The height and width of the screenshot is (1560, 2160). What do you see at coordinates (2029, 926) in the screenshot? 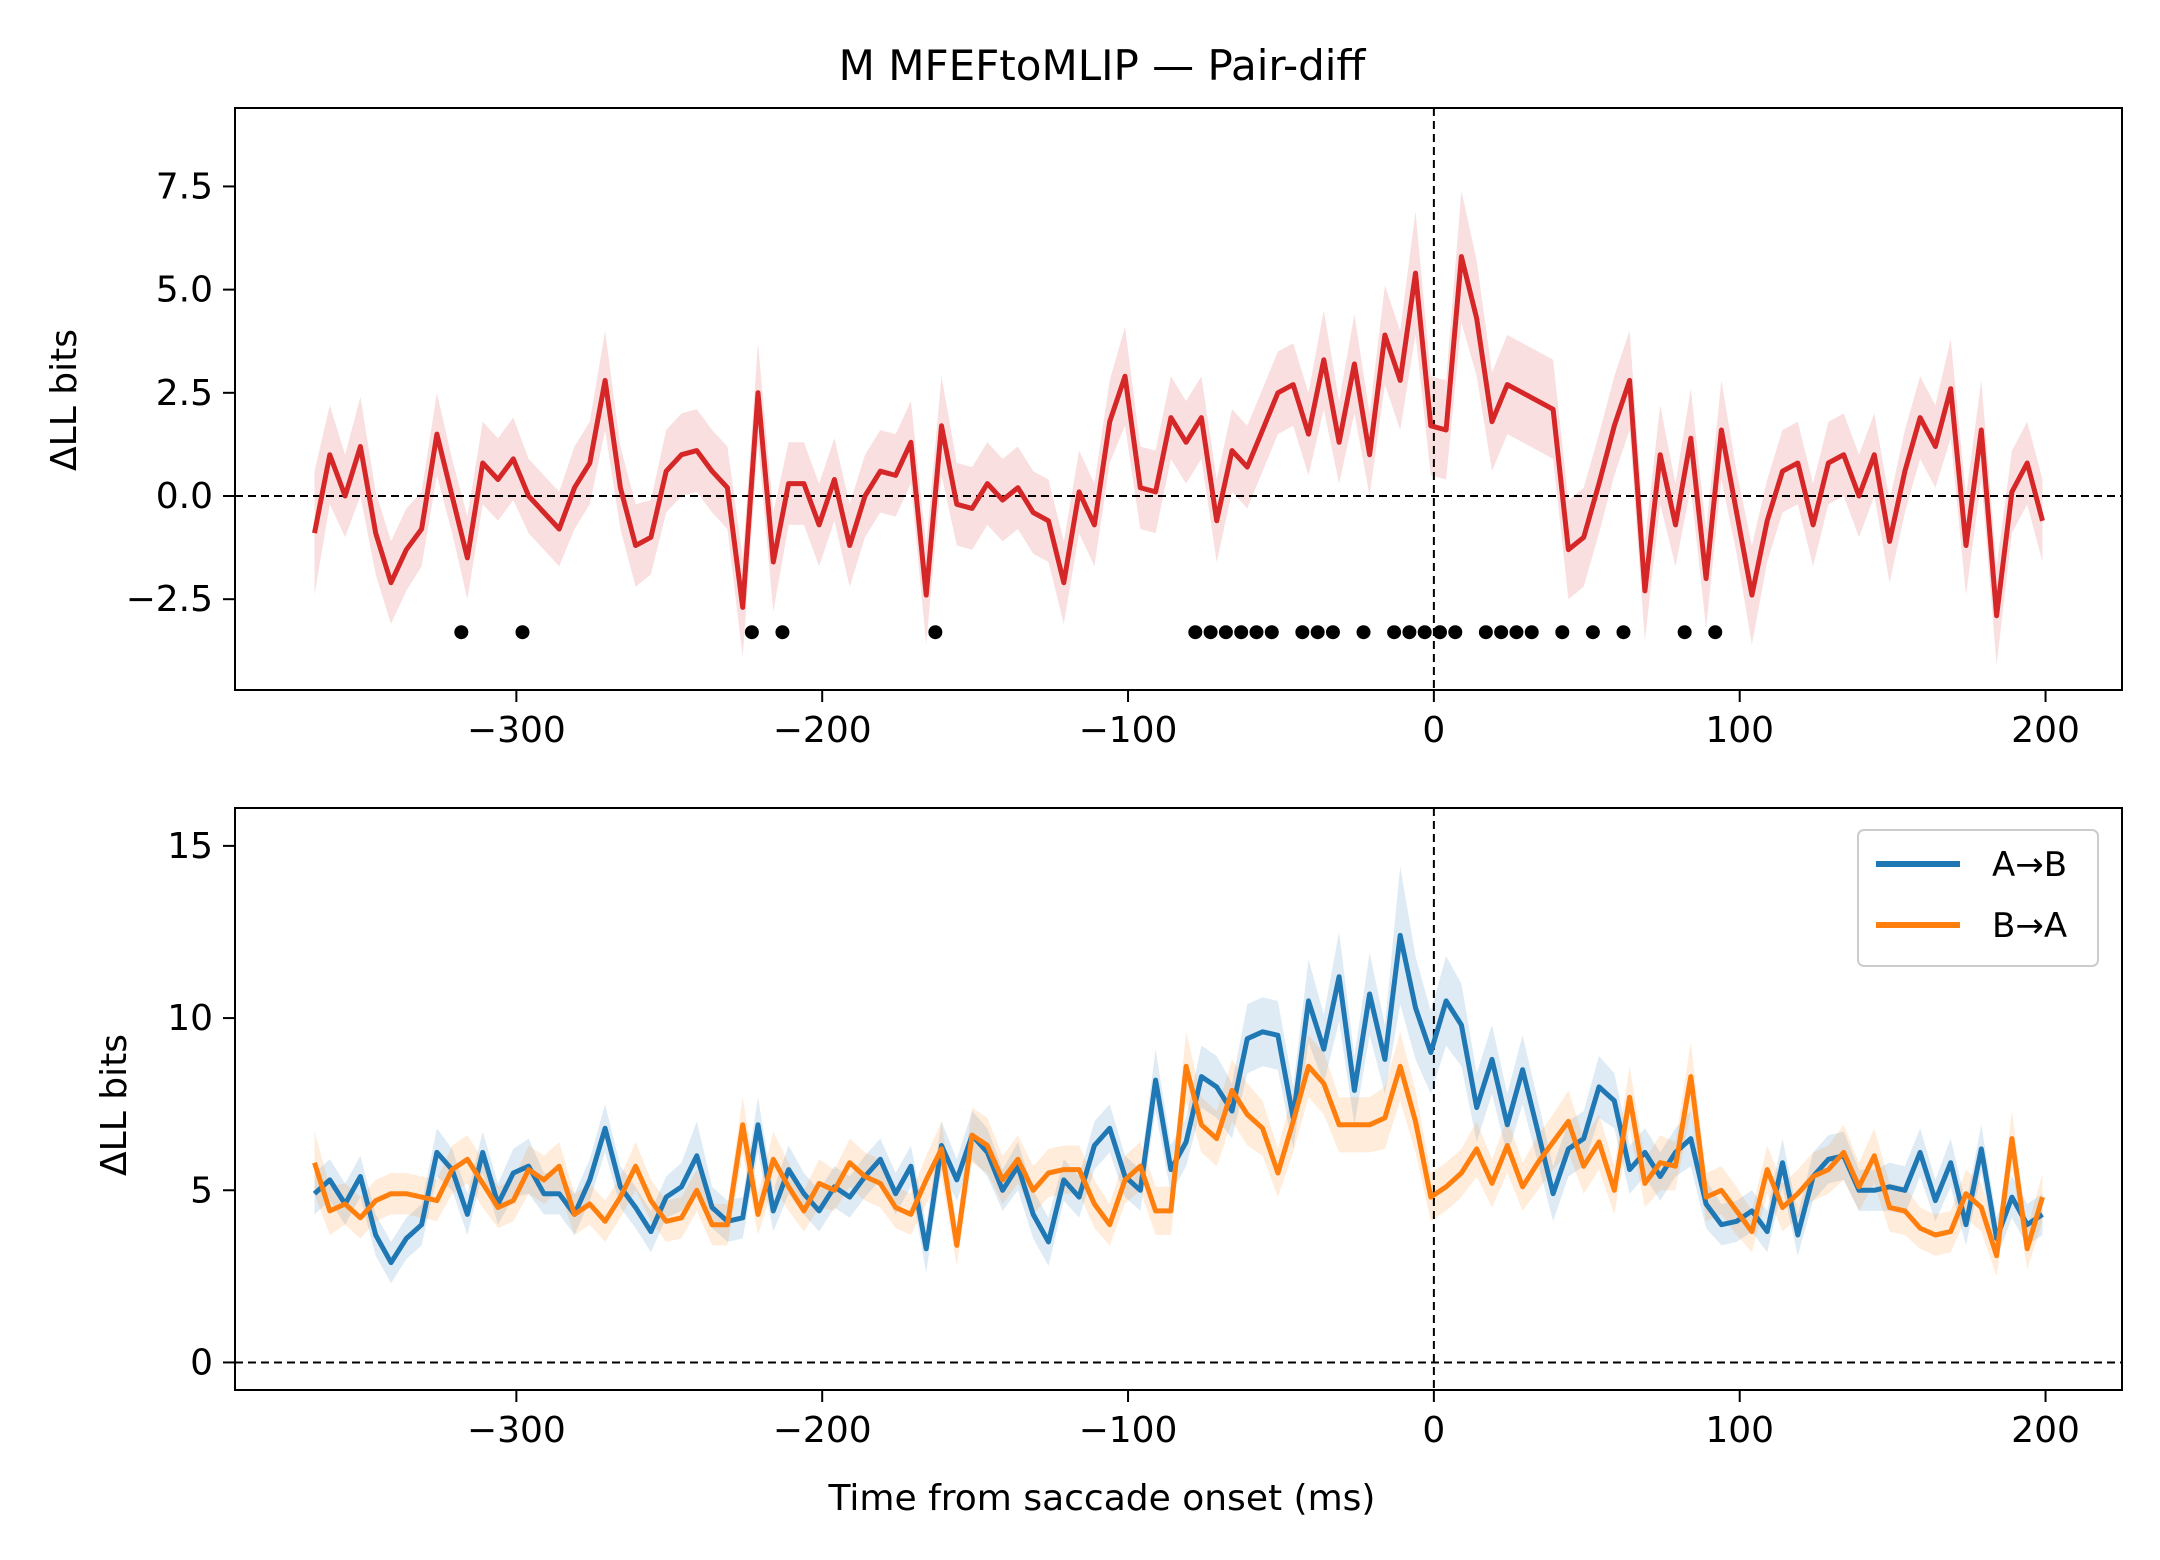
I see `legend-label-b-to-a: B→A` at bounding box center [2029, 926].